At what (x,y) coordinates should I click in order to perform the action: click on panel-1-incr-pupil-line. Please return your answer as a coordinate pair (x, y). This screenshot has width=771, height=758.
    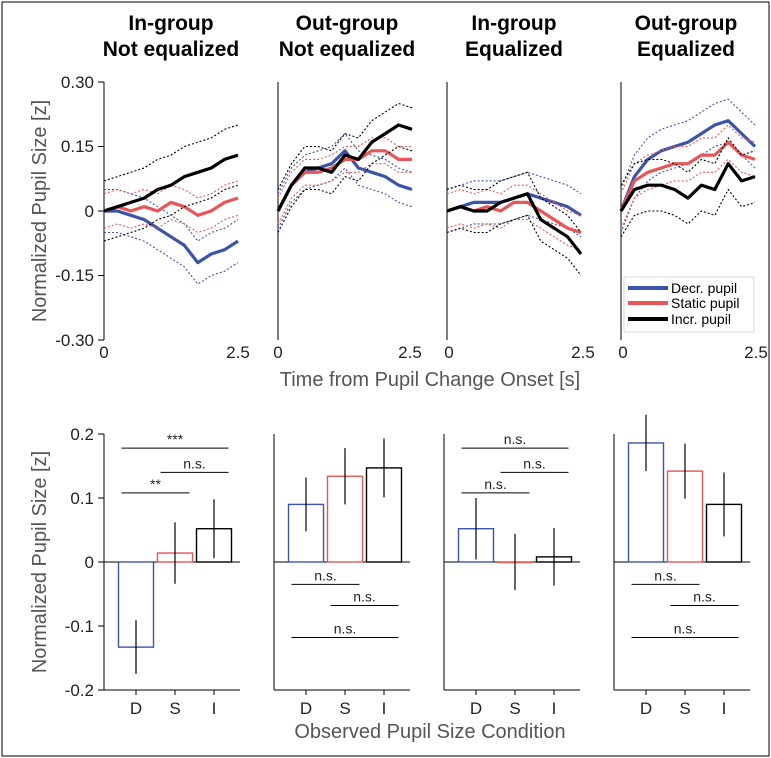
    Looking at the image, I should click on (171, 183).